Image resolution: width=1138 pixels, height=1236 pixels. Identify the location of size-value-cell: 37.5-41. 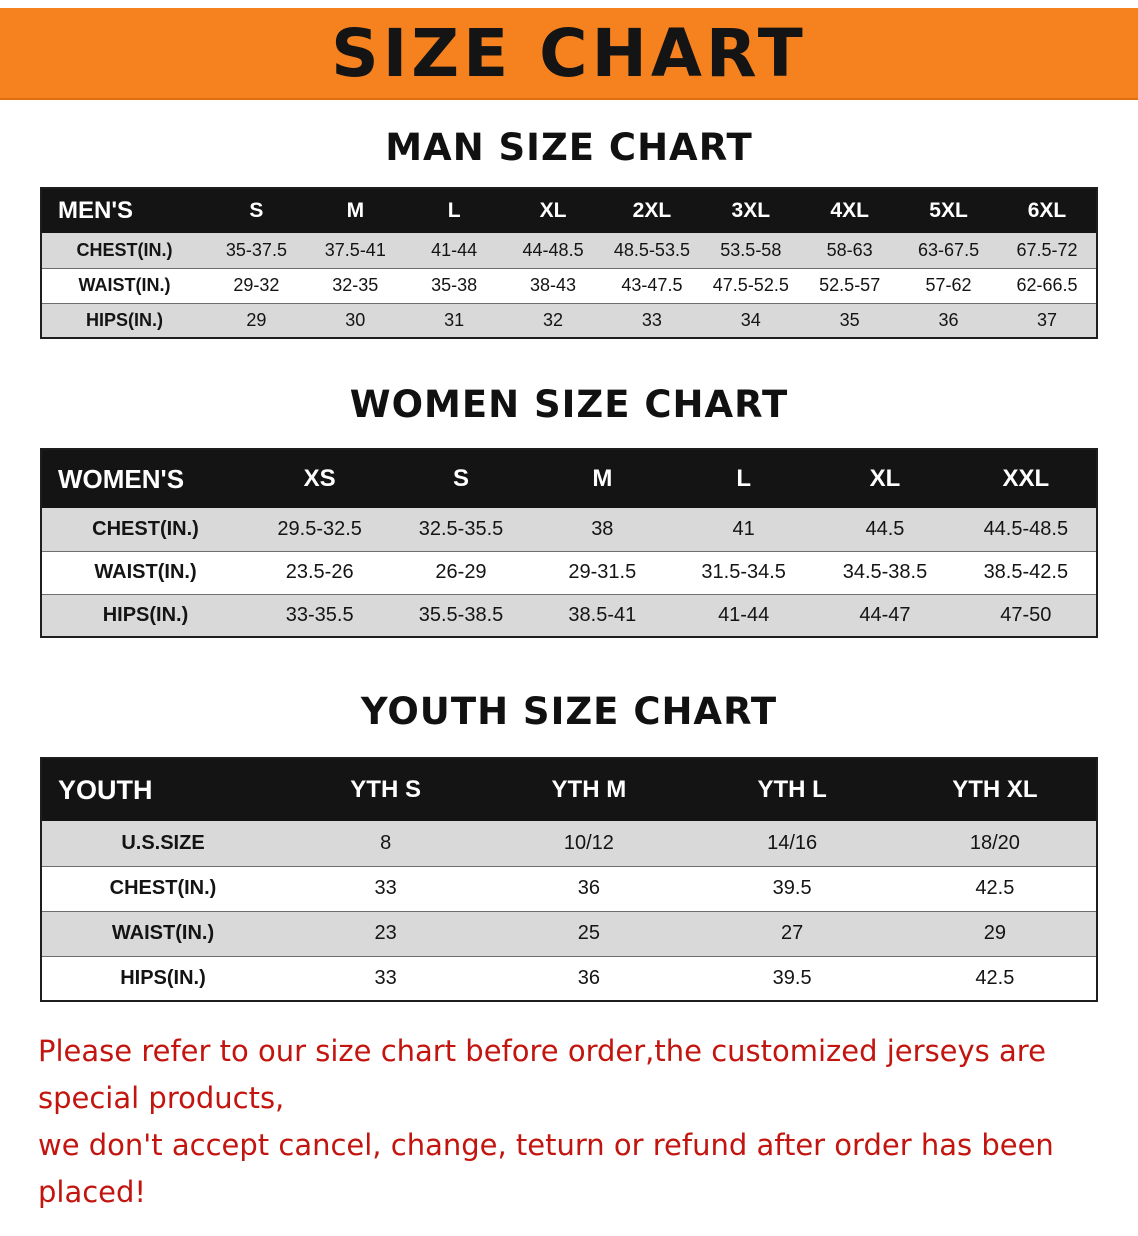
(355, 249).